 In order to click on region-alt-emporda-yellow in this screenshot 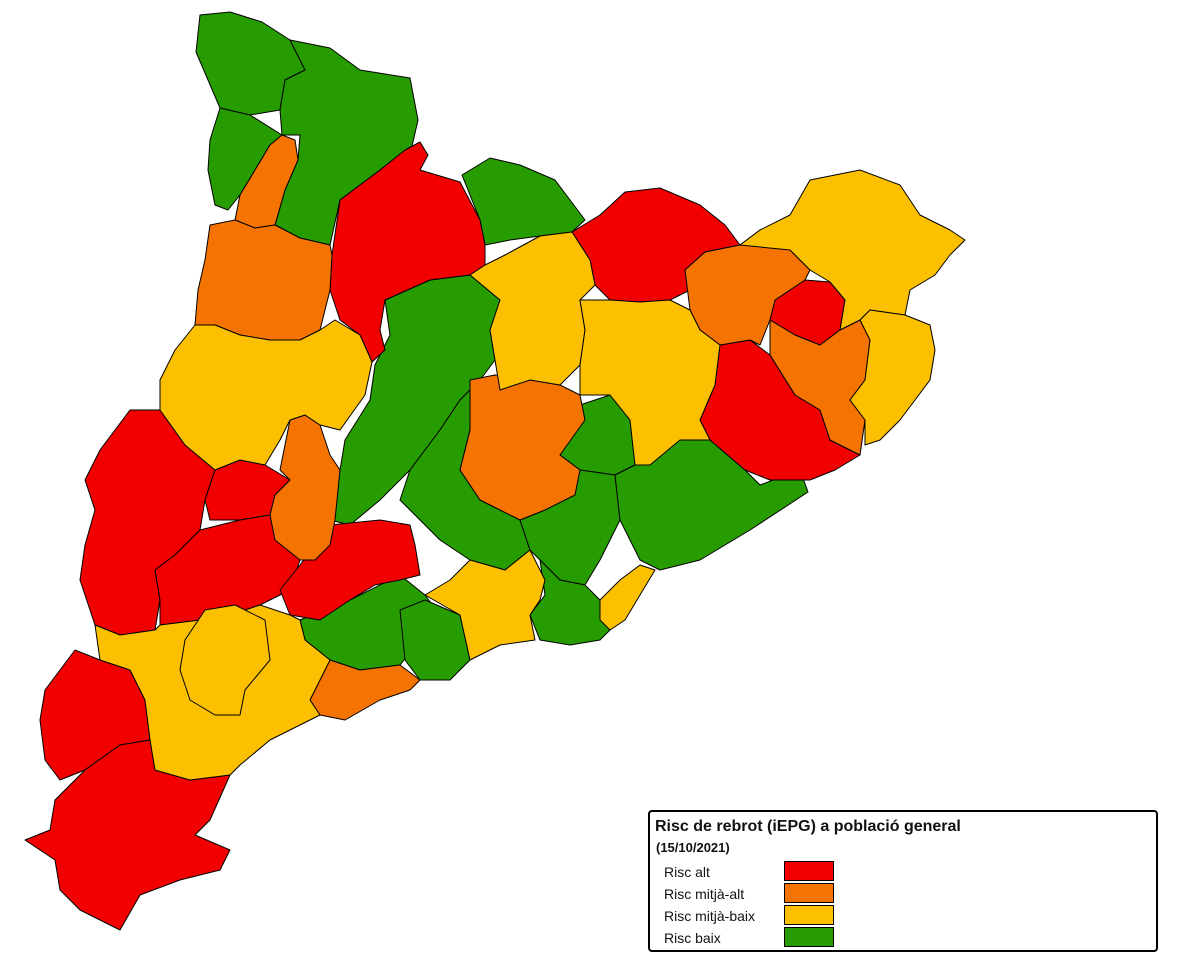, I will do `click(852, 250)`.